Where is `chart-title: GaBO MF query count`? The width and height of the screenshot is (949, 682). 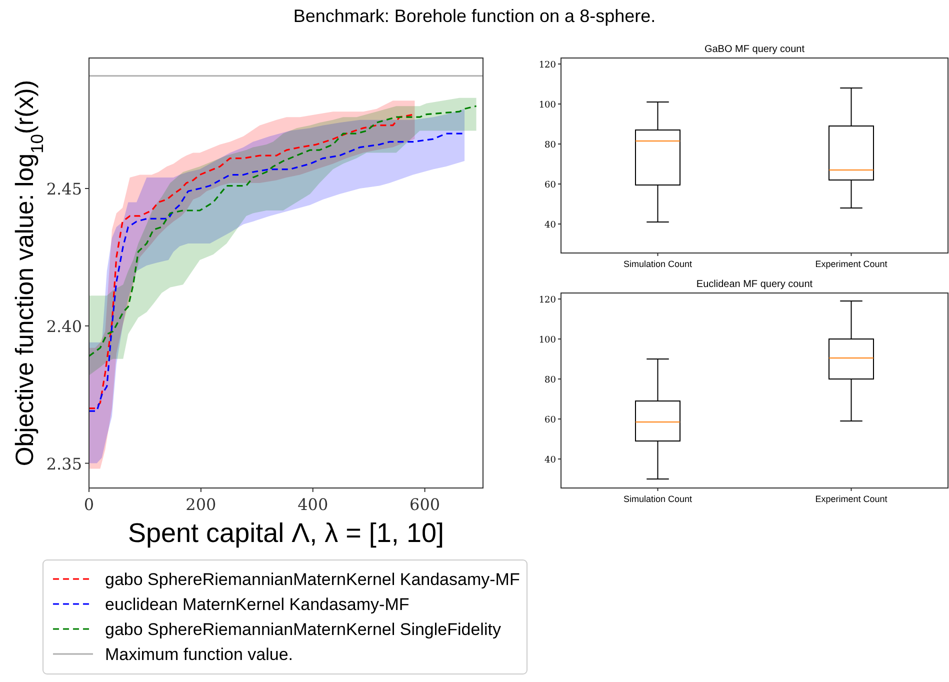 chart-title: GaBO MF query count is located at coordinates (754, 49).